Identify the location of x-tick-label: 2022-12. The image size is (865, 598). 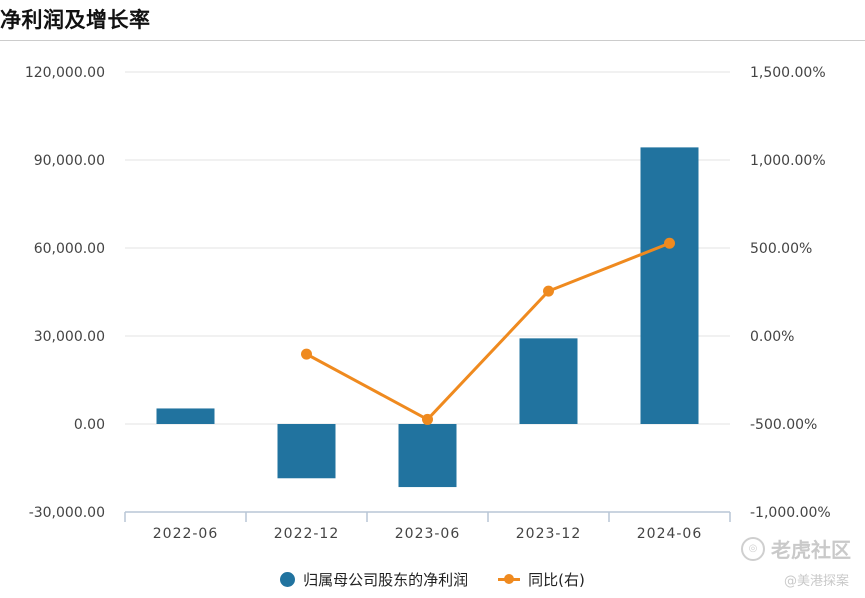
(307, 534).